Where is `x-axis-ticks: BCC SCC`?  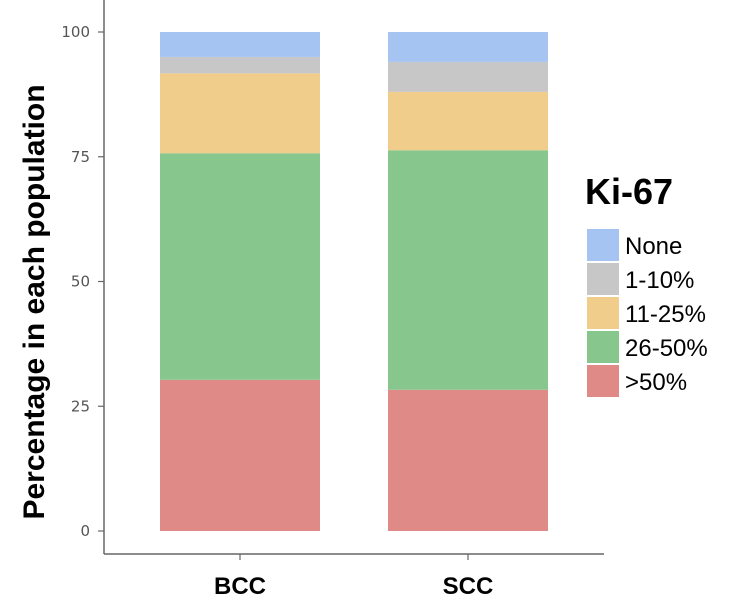 x-axis-ticks: BCC SCC is located at coordinates (353, 577).